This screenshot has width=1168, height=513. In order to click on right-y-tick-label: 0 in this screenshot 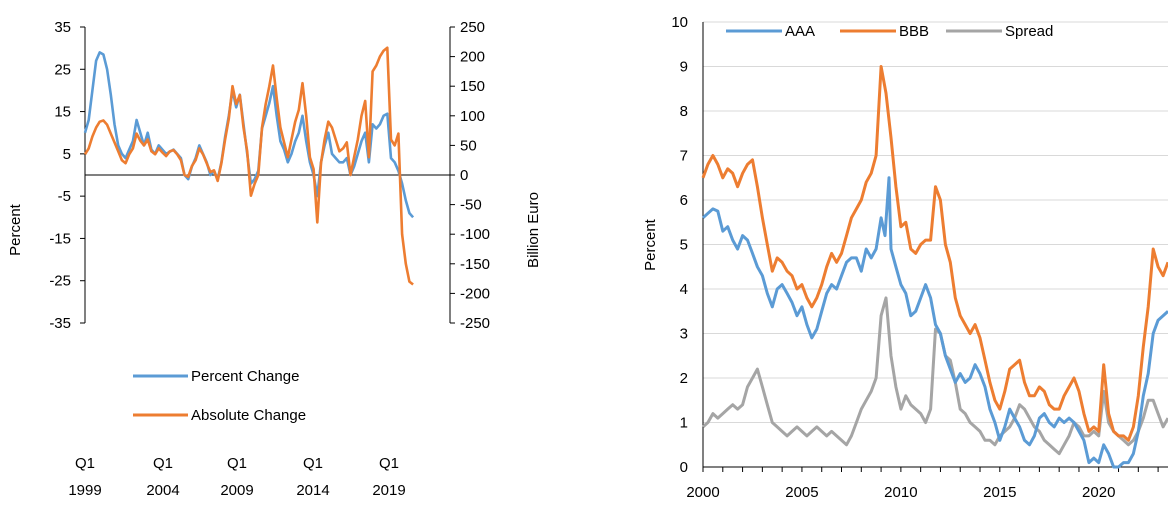, I will do `click(464, 175)`.